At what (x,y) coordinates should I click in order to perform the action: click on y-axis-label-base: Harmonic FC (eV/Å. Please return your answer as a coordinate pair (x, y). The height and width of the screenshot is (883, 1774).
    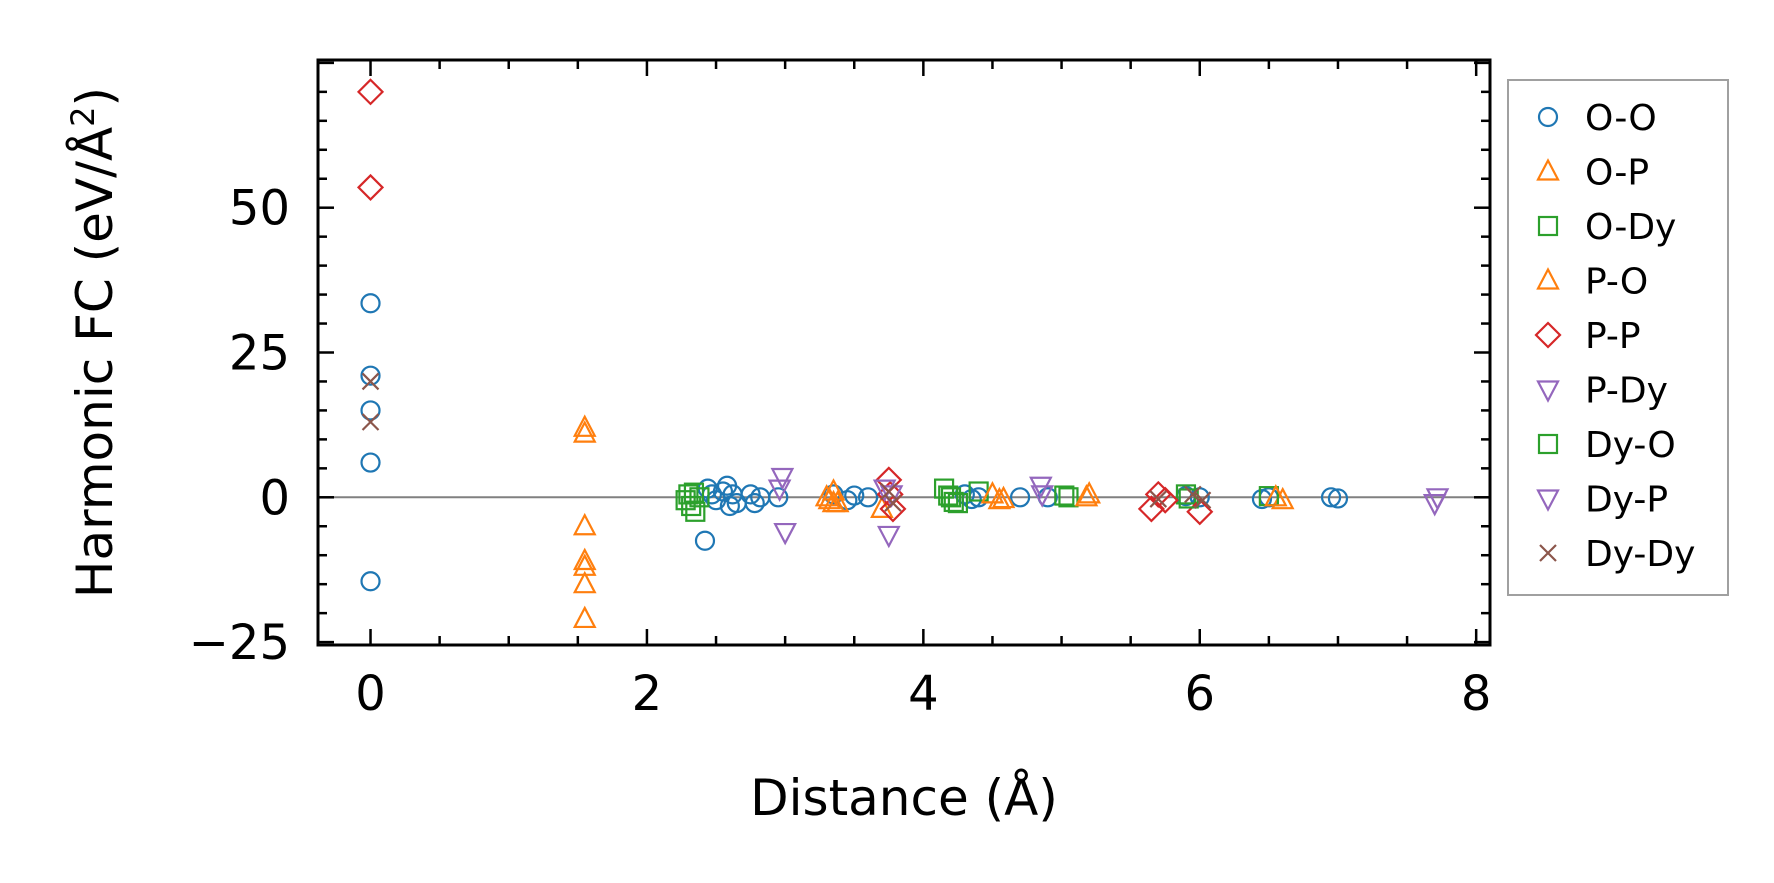
    Looking at the image, I should click on (95, 362).